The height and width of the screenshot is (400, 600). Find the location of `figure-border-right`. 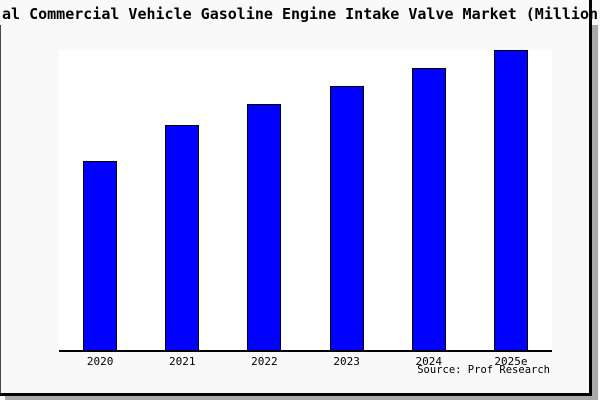

figure-border-right is located at coordinates (590, 198).